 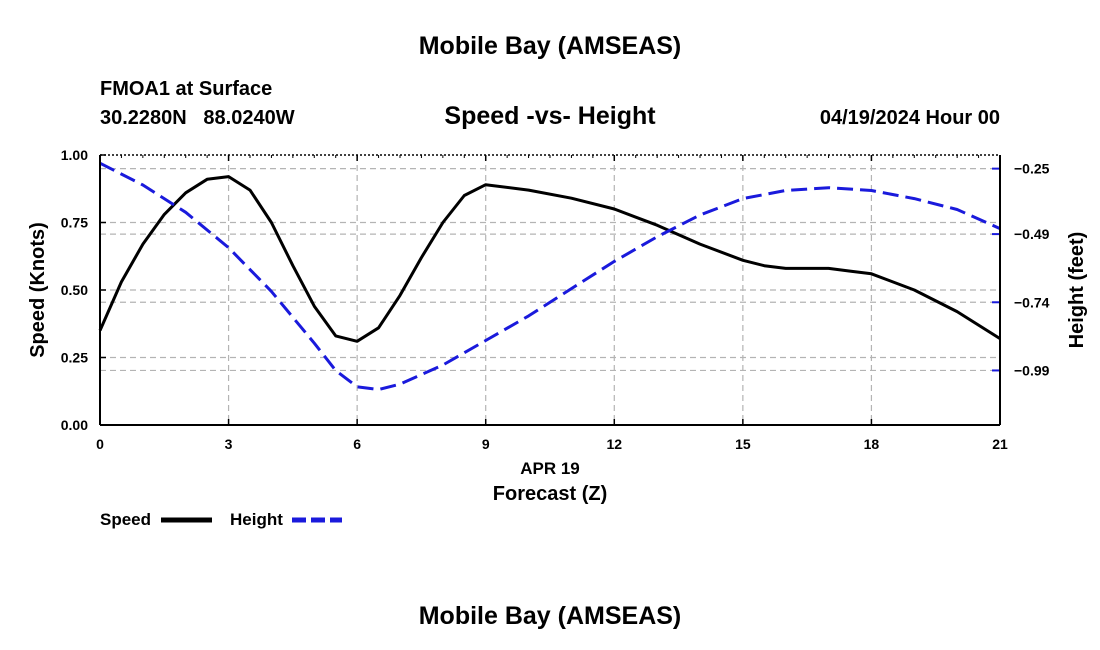 I want to click on y-right-tick-label: −0.49, so click(x=1032, y=234).